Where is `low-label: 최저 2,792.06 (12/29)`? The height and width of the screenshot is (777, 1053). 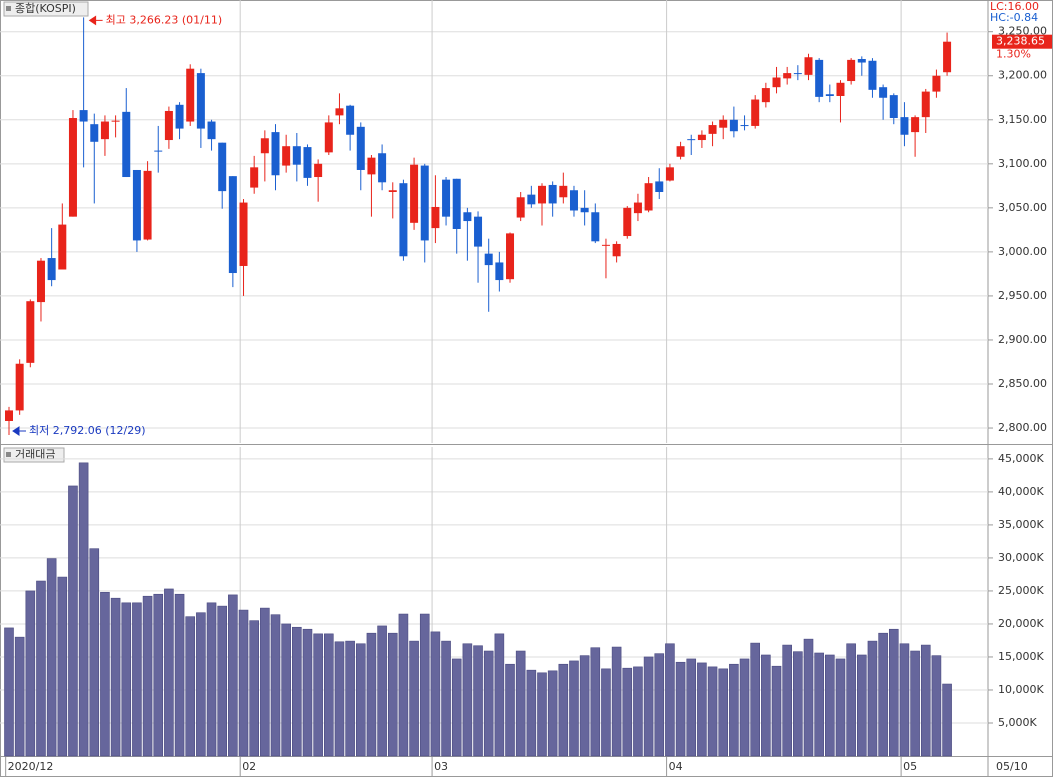 low-label: 최저 2,792.06 (12/29) is located at coordinates (87, 430).